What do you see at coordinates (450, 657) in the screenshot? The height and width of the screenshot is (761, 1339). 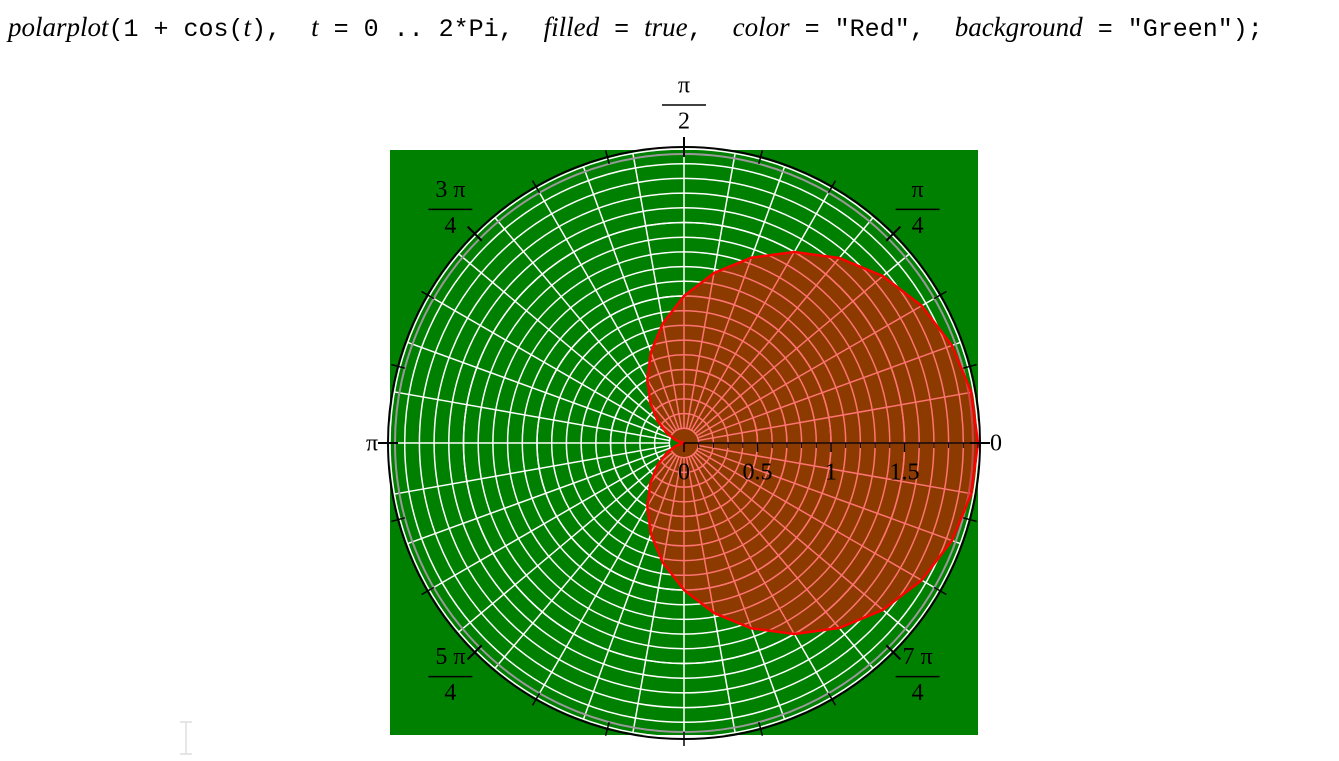 I see `theta-label-numerator: 5 π` at bounding box center [450, 657].